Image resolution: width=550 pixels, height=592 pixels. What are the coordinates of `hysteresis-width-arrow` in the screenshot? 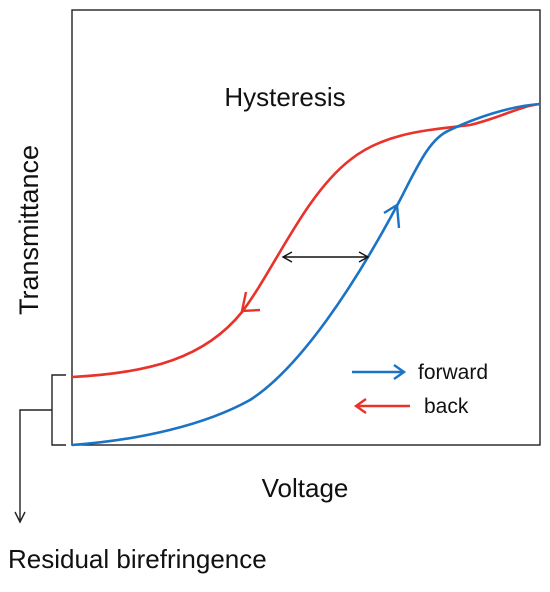 It's located at (325, 257).